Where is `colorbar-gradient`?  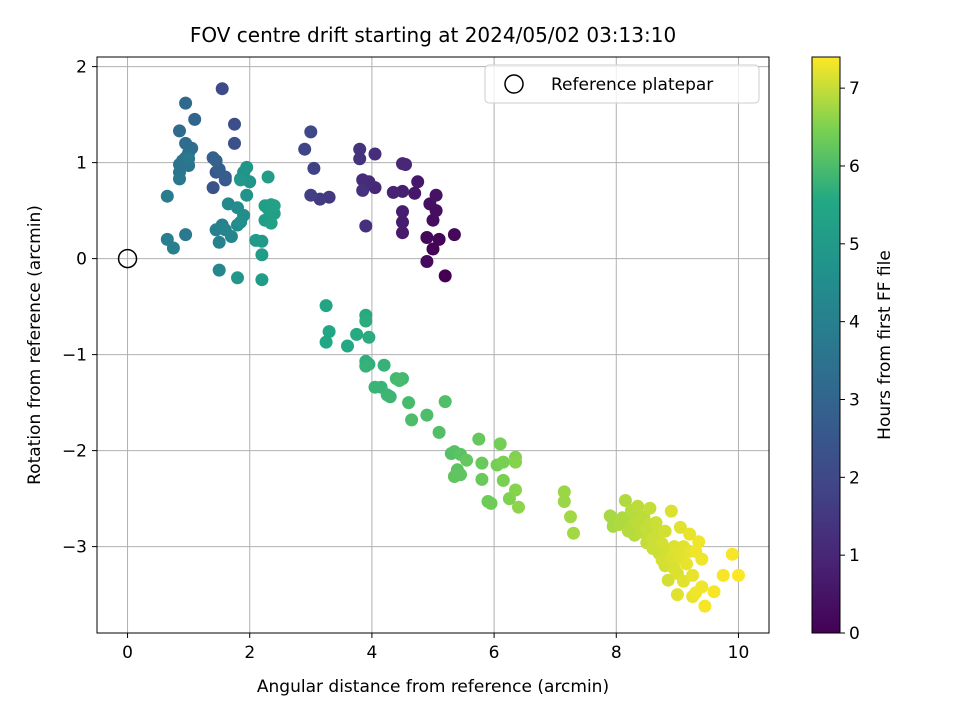
colorbar-gradient is located at coordinates (826, 345).